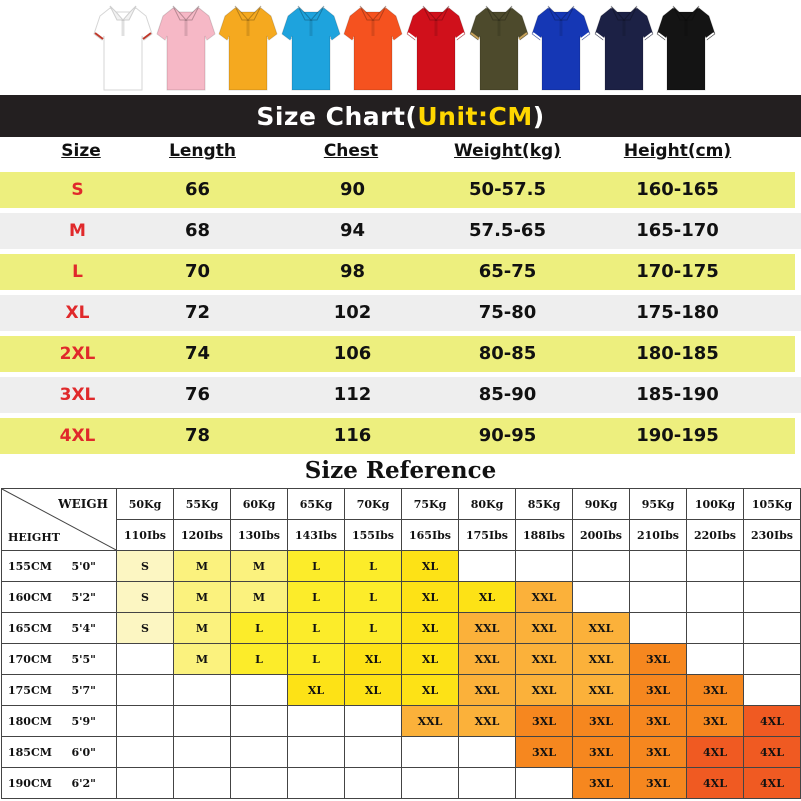 The height and width of the screenshot is (801, 801). Describe the element at coordinates (401, 690) in the screenshot. I see `reference-row: 175CM 5'7" XL XL XL XXL XXL XXL 3XL 3XL` at that location.